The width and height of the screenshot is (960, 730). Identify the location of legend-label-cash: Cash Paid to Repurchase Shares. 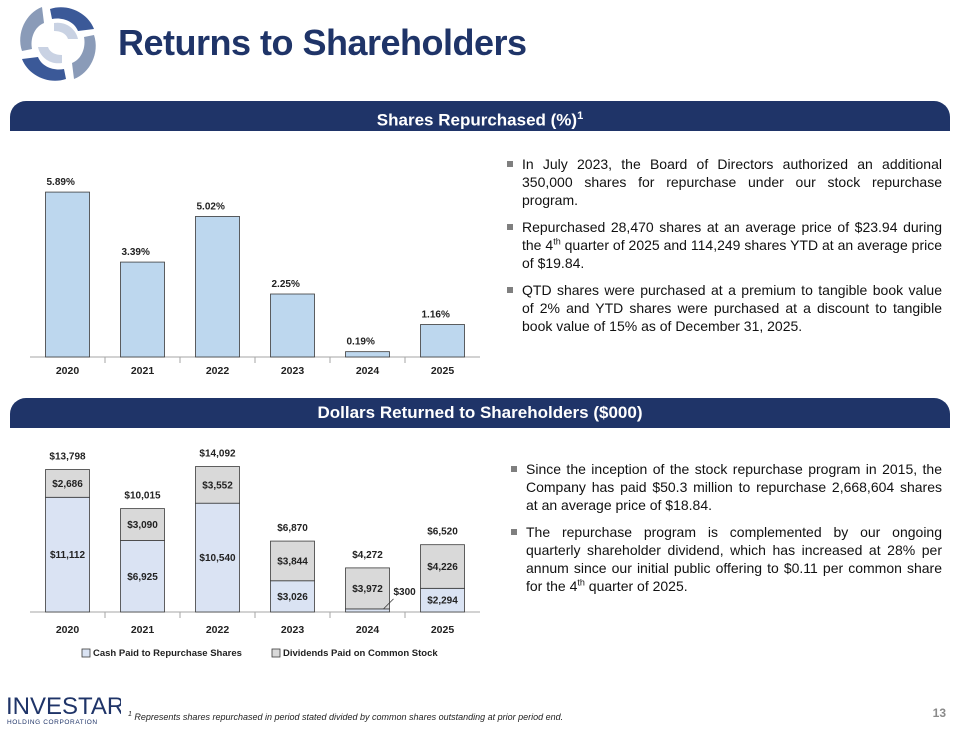
(167, 653).